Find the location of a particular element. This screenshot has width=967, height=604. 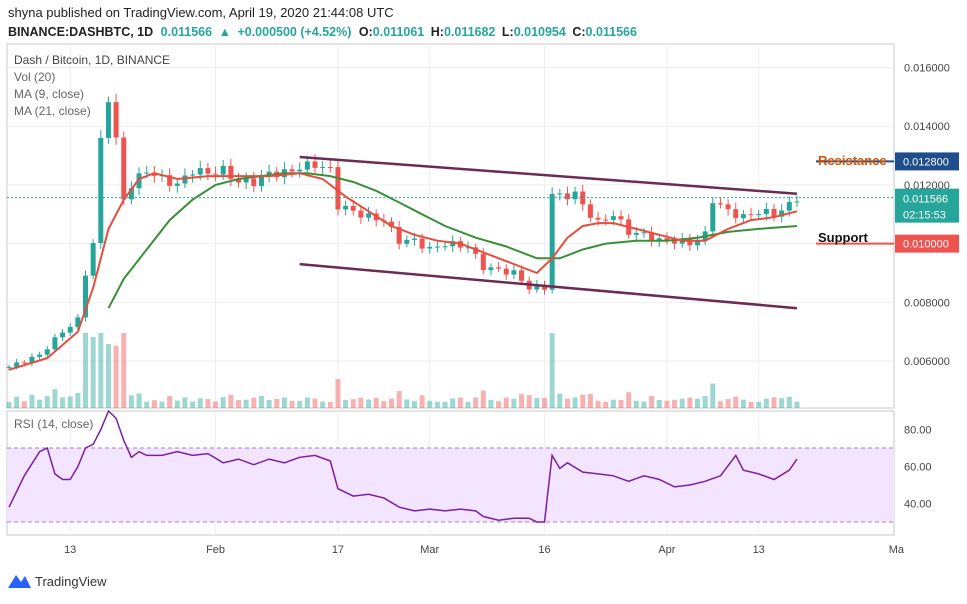

legend-vol: Vol (20) is located at coordinates (34, 77).